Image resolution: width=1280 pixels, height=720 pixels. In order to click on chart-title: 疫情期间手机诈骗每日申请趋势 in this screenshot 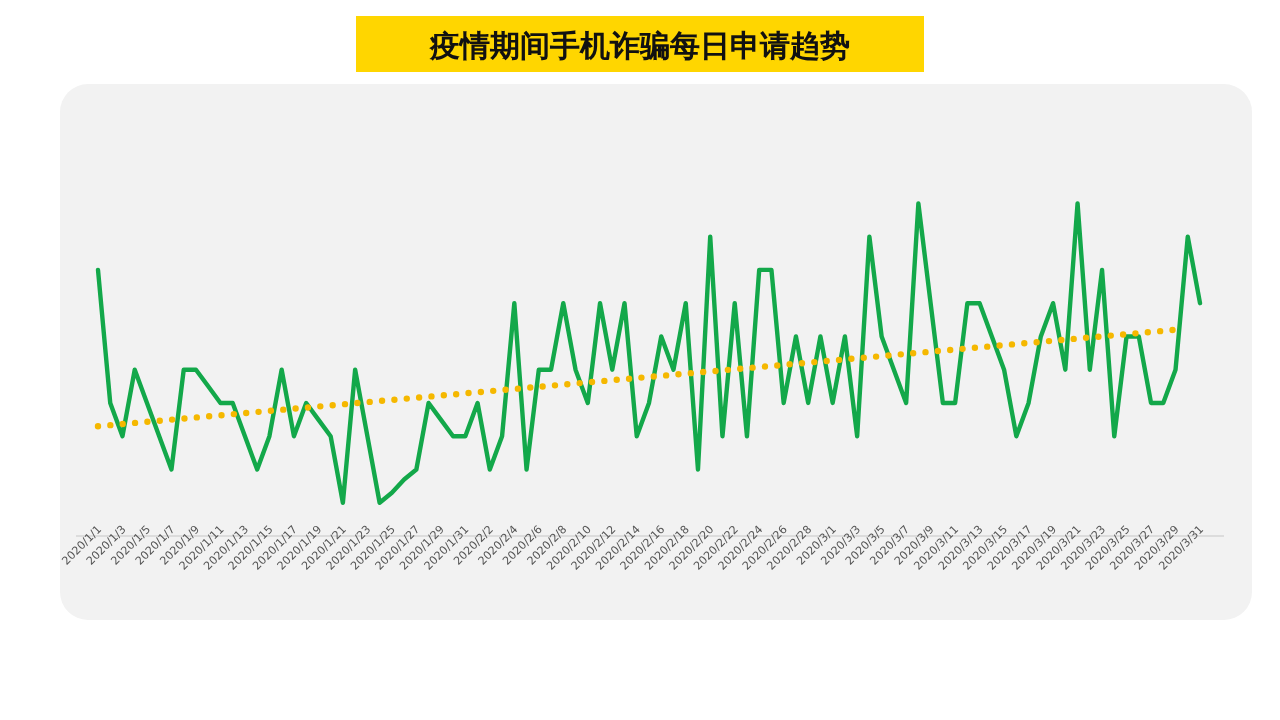, I will do `click(639, 46)`.